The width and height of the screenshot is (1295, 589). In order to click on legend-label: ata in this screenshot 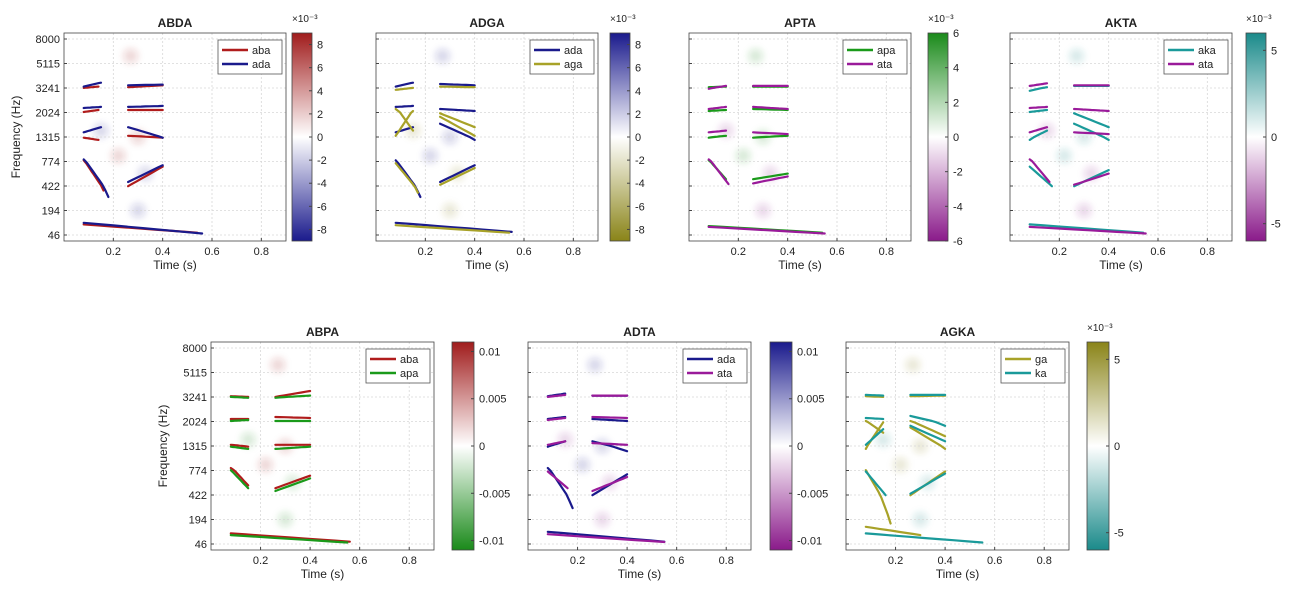, I will do `click(725, 374)`.